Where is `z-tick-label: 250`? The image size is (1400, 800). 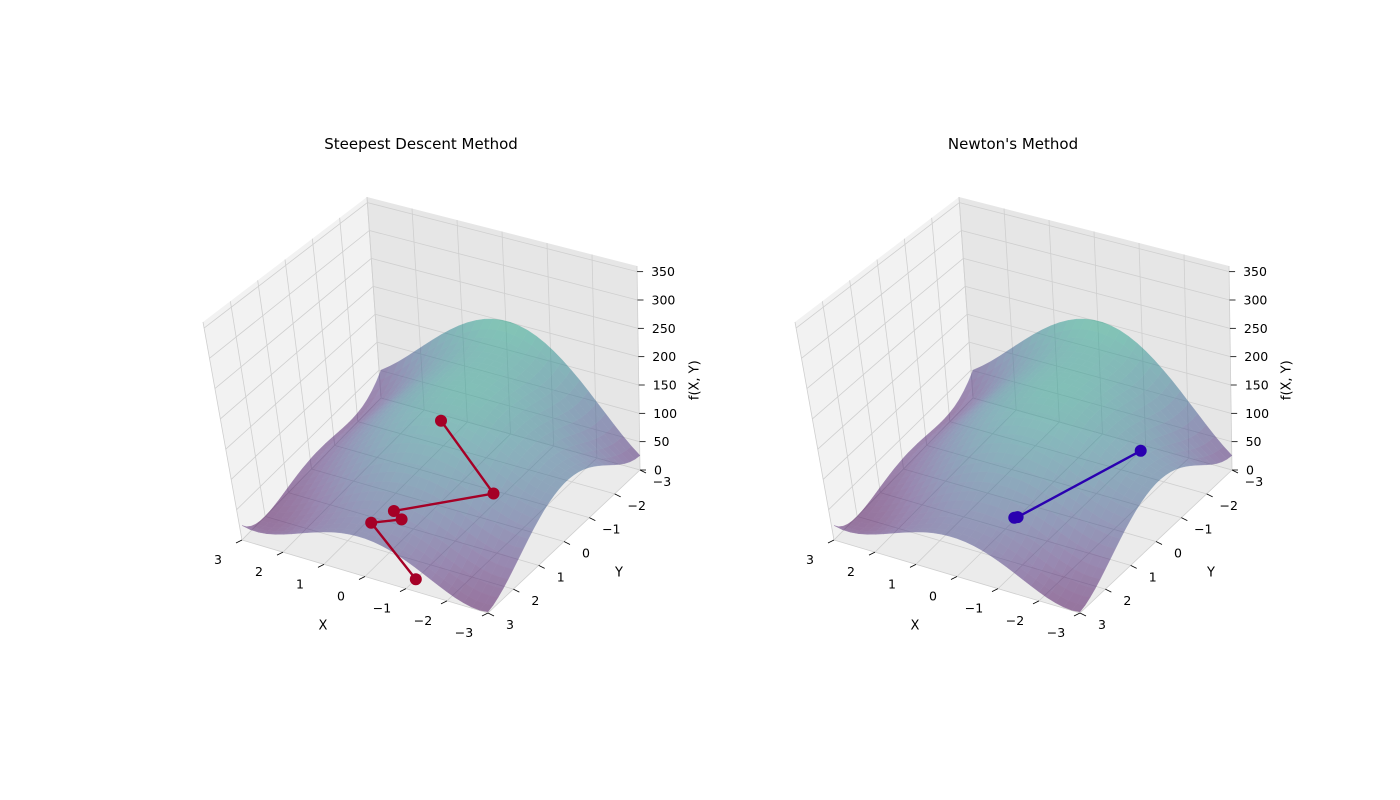 z-tick-label: 250 is located at coordinates (664, 328).